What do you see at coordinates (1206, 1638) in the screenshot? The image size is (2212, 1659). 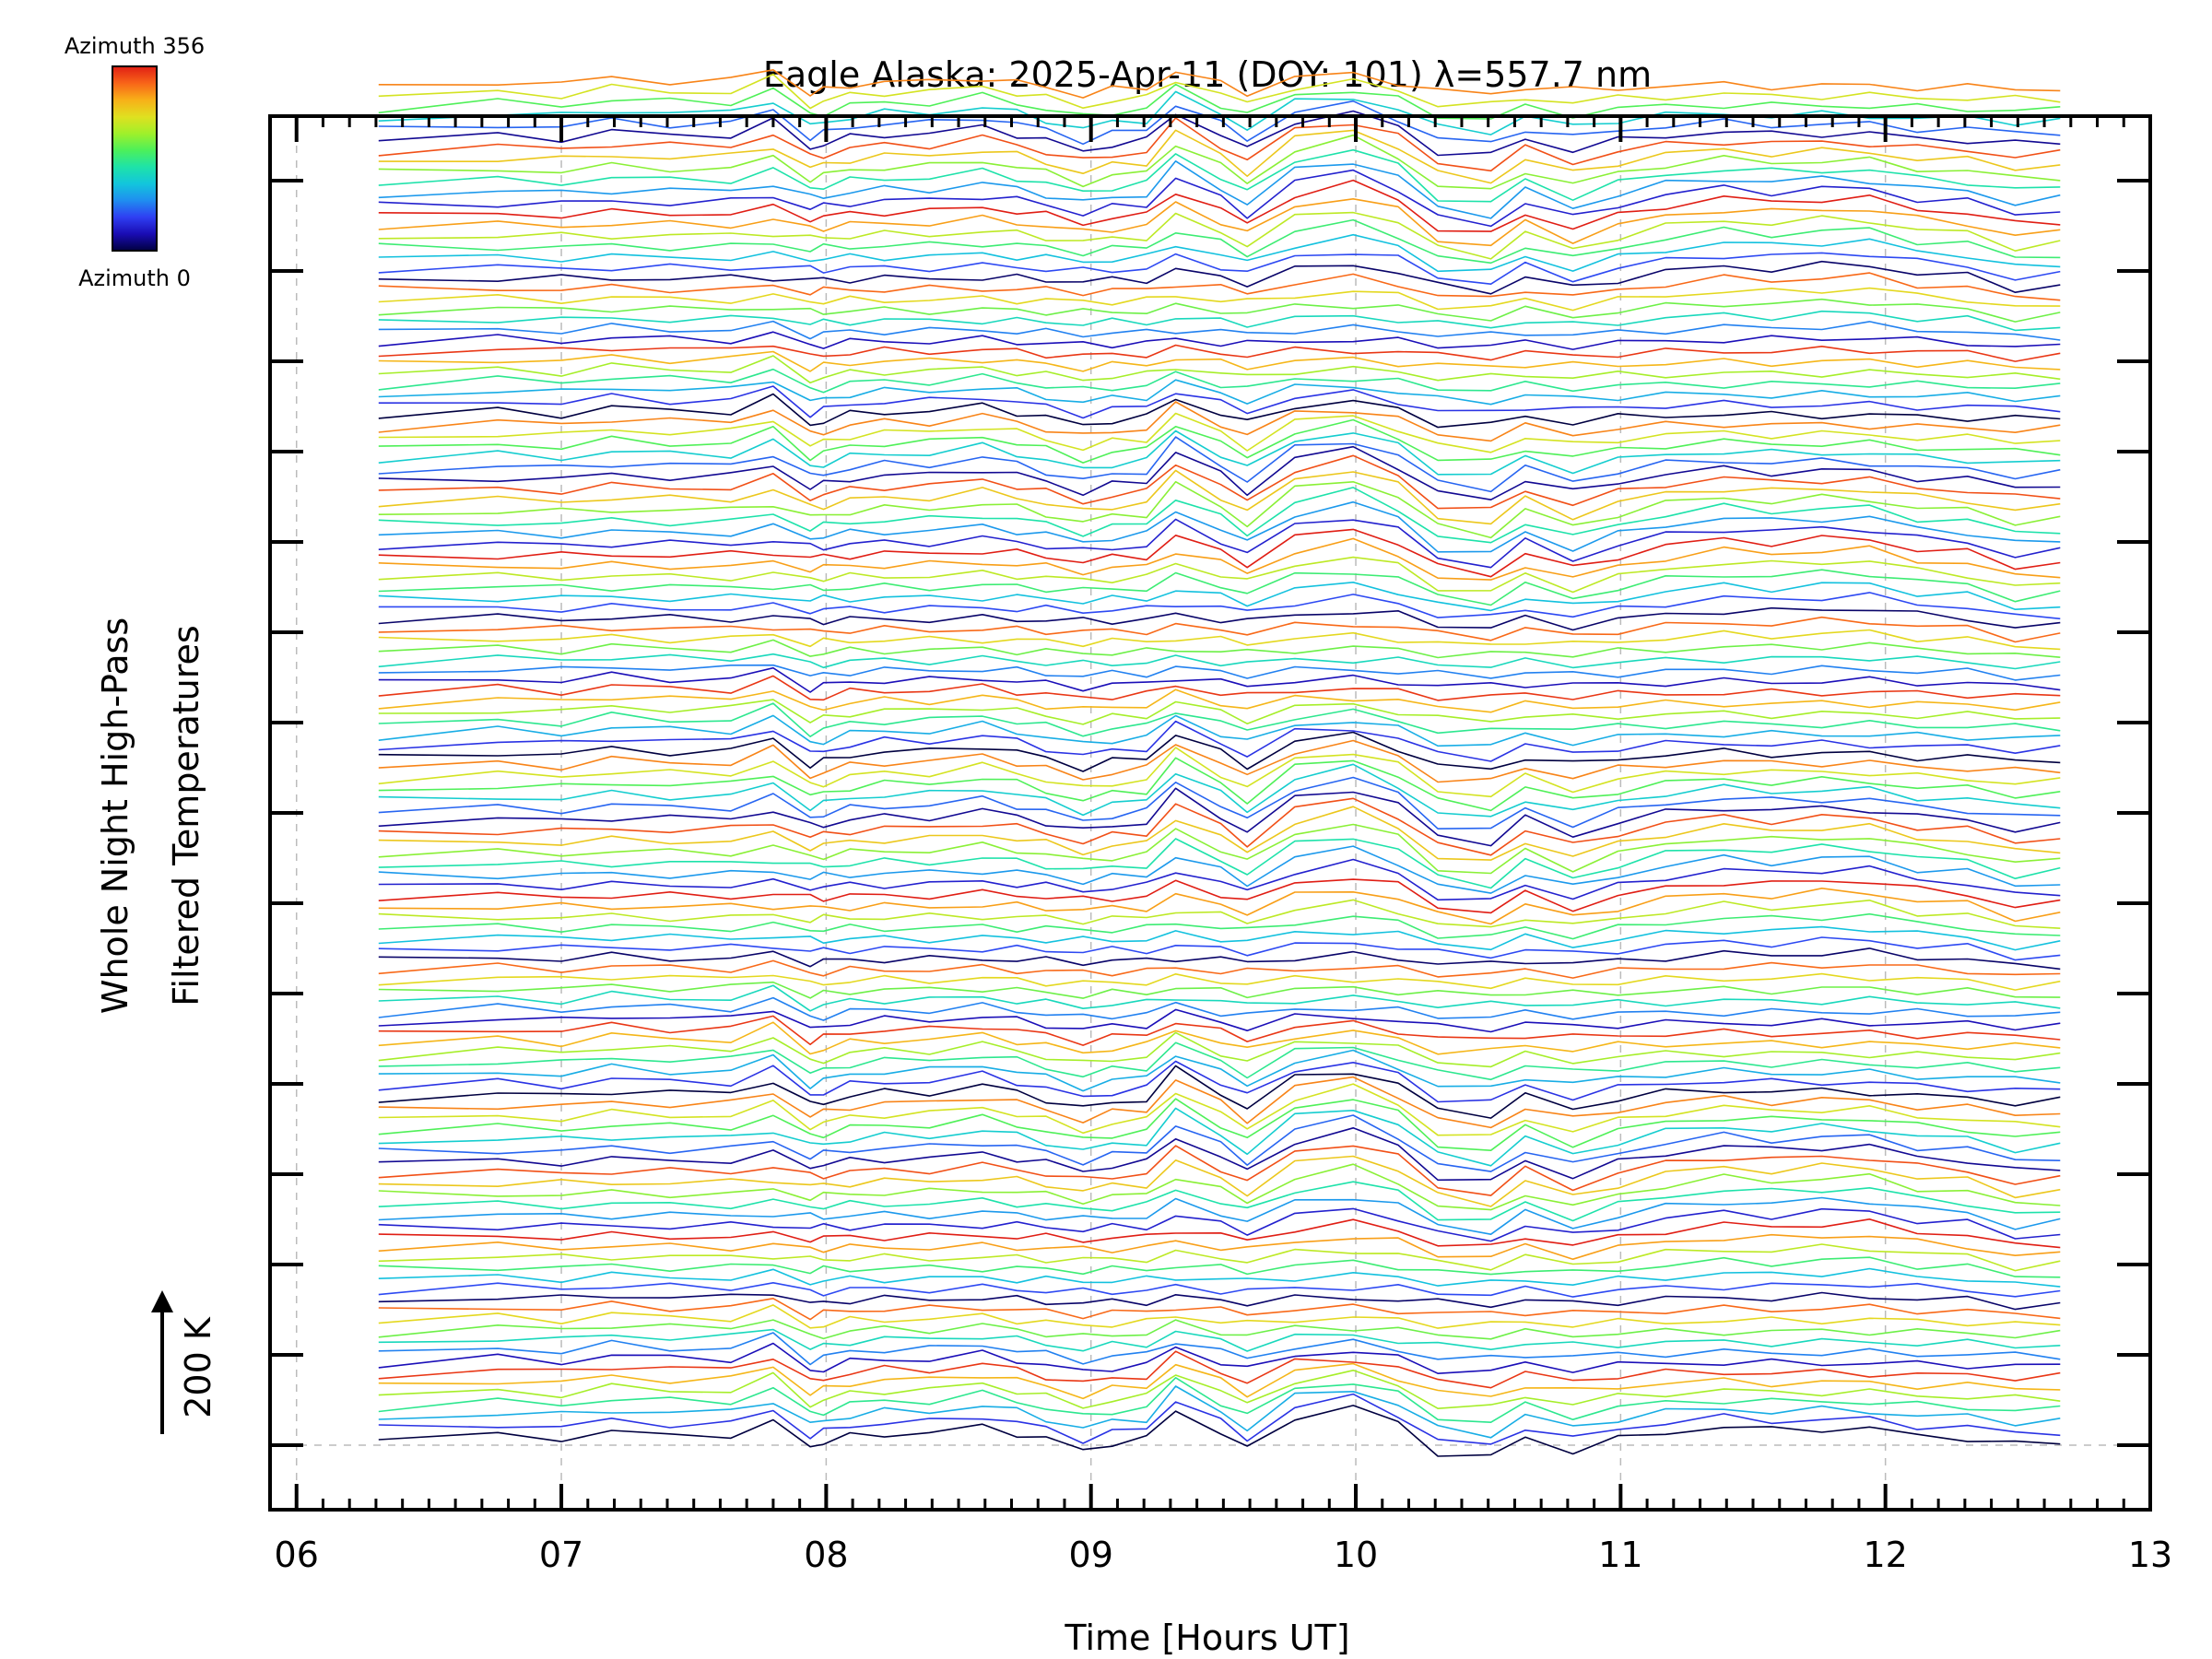 I see `x-axis-label: Time [Hours UT]` at bounding box center [1206, 1638].